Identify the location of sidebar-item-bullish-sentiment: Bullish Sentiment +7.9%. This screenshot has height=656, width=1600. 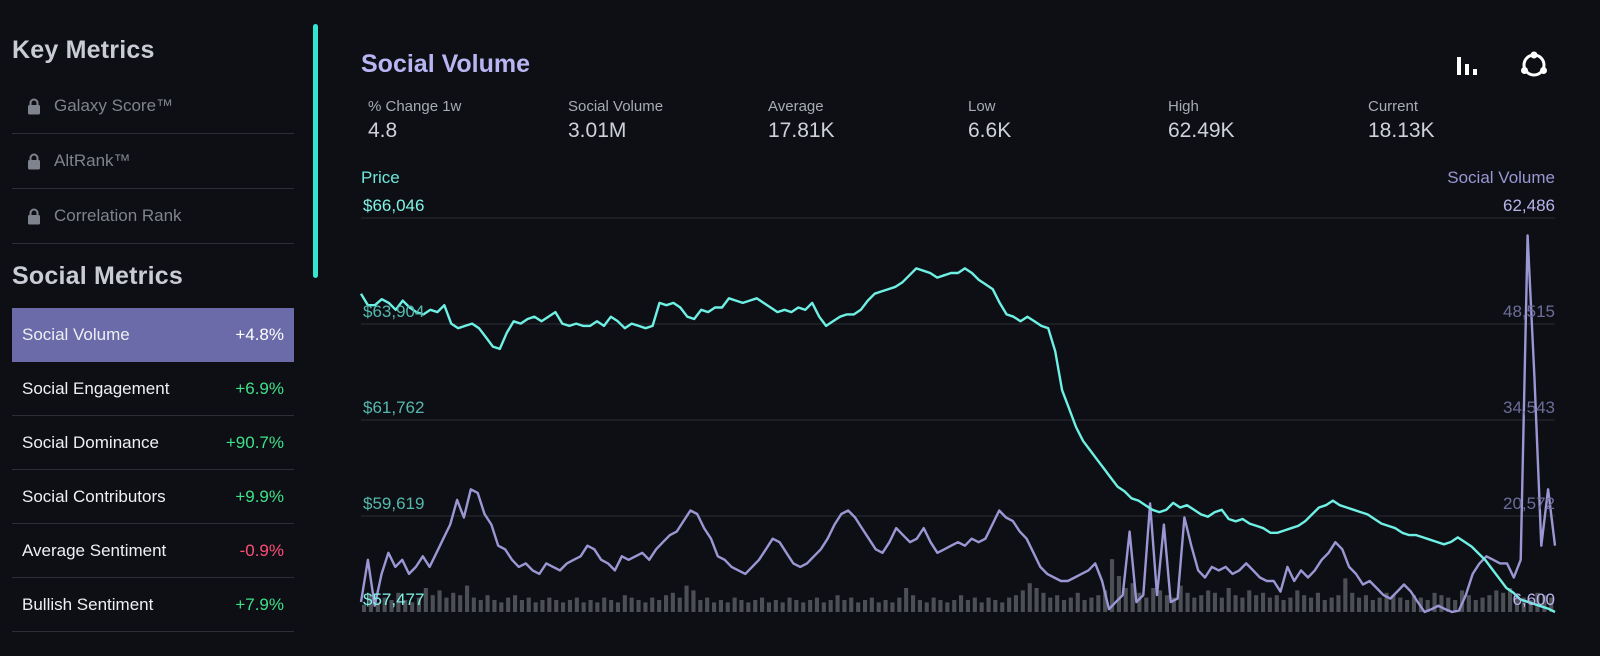
(153, 605).